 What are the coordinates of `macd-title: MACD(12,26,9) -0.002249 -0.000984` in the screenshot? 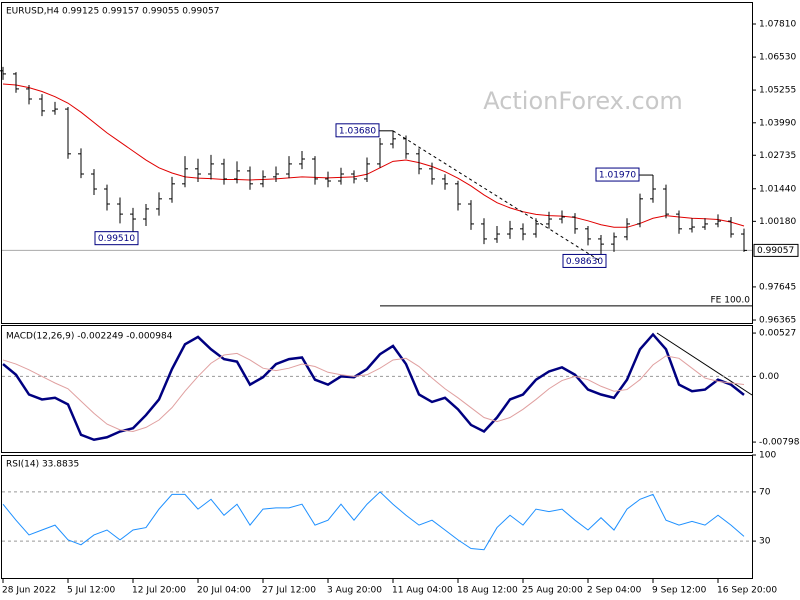 It's located at (89, 337).